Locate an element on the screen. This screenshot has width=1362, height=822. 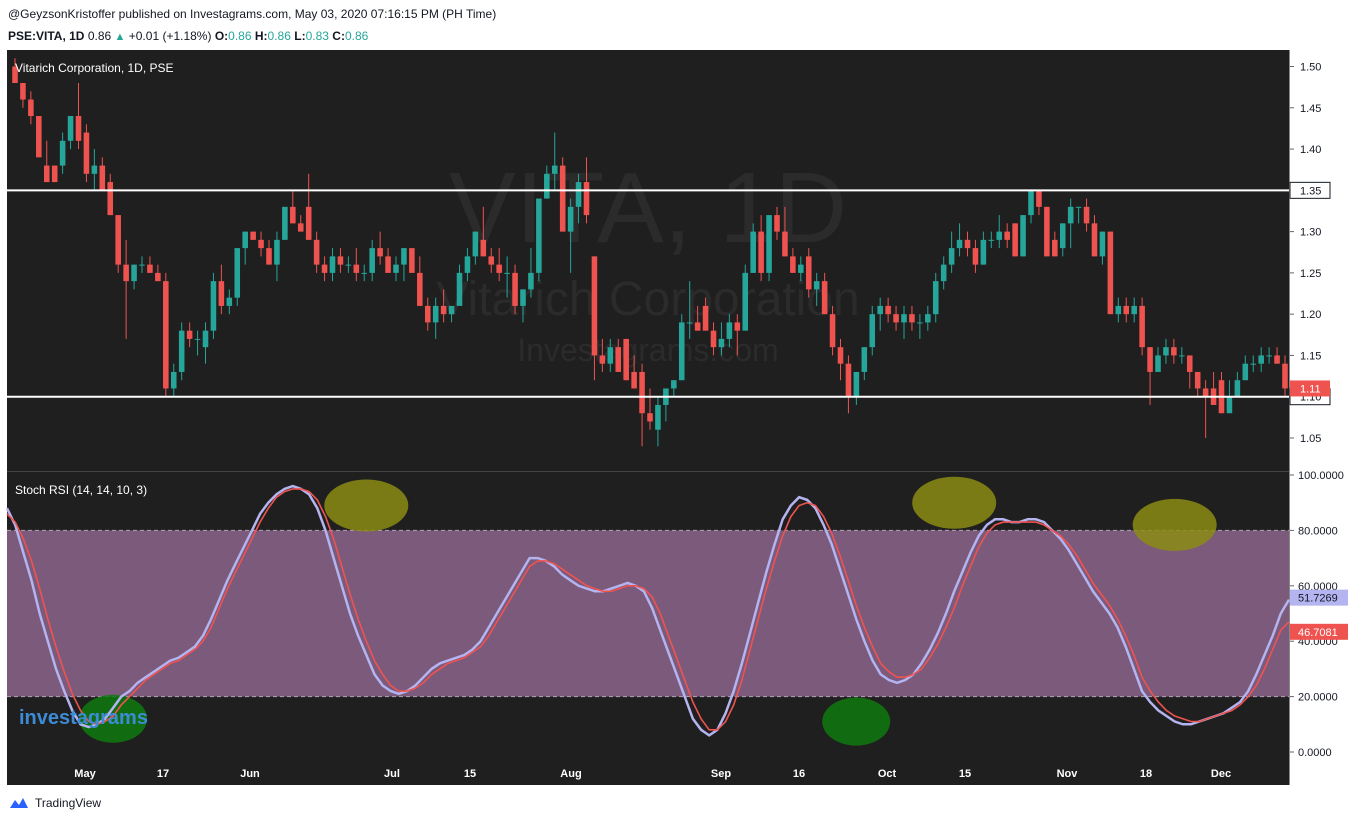
time-axis-label: Jul is located at coordinates (392, 774).